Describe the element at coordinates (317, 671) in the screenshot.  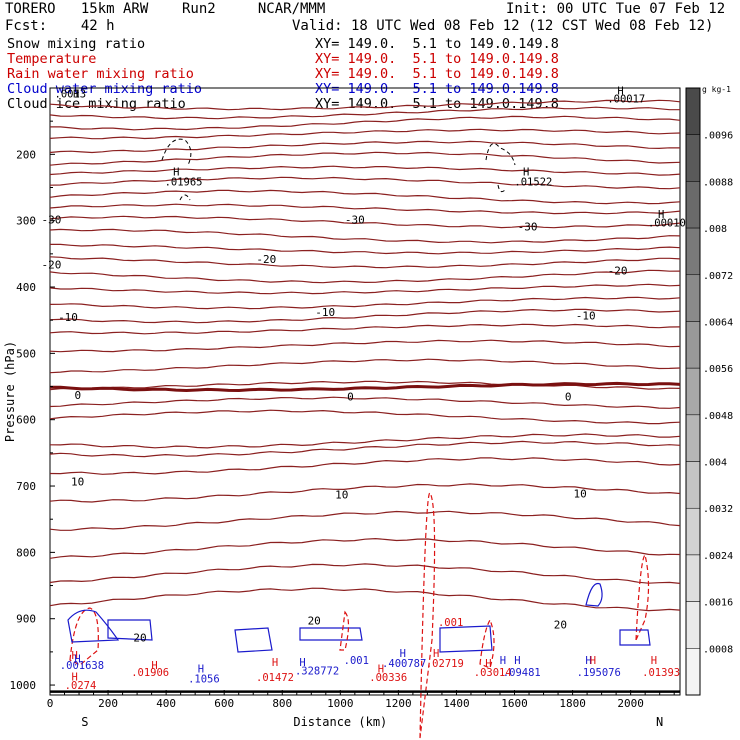
I see `extremum-label: .328772` at that location.